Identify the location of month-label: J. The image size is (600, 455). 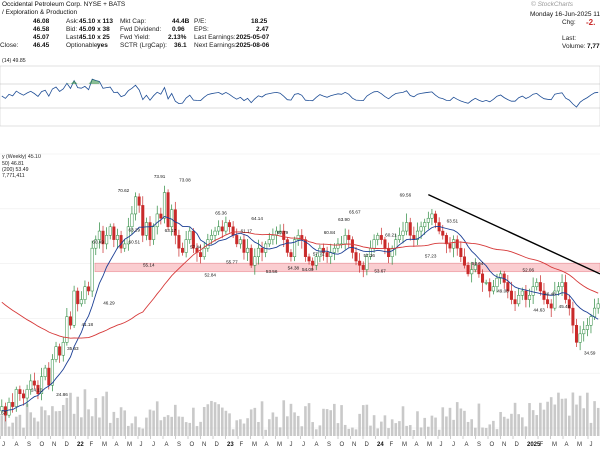
(591, 445).